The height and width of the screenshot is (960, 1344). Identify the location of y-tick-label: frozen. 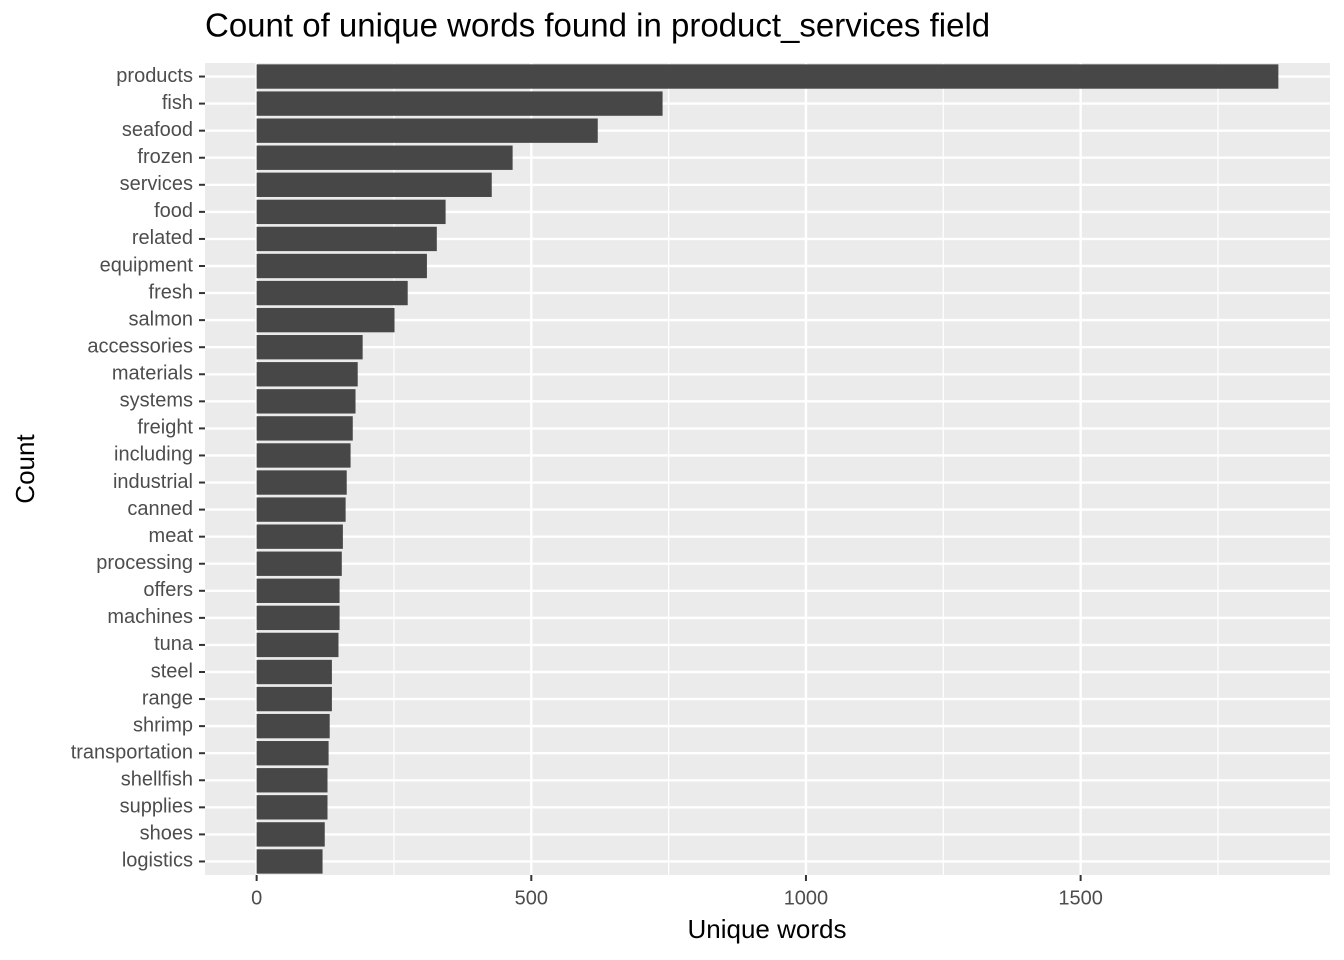
(165, 157).